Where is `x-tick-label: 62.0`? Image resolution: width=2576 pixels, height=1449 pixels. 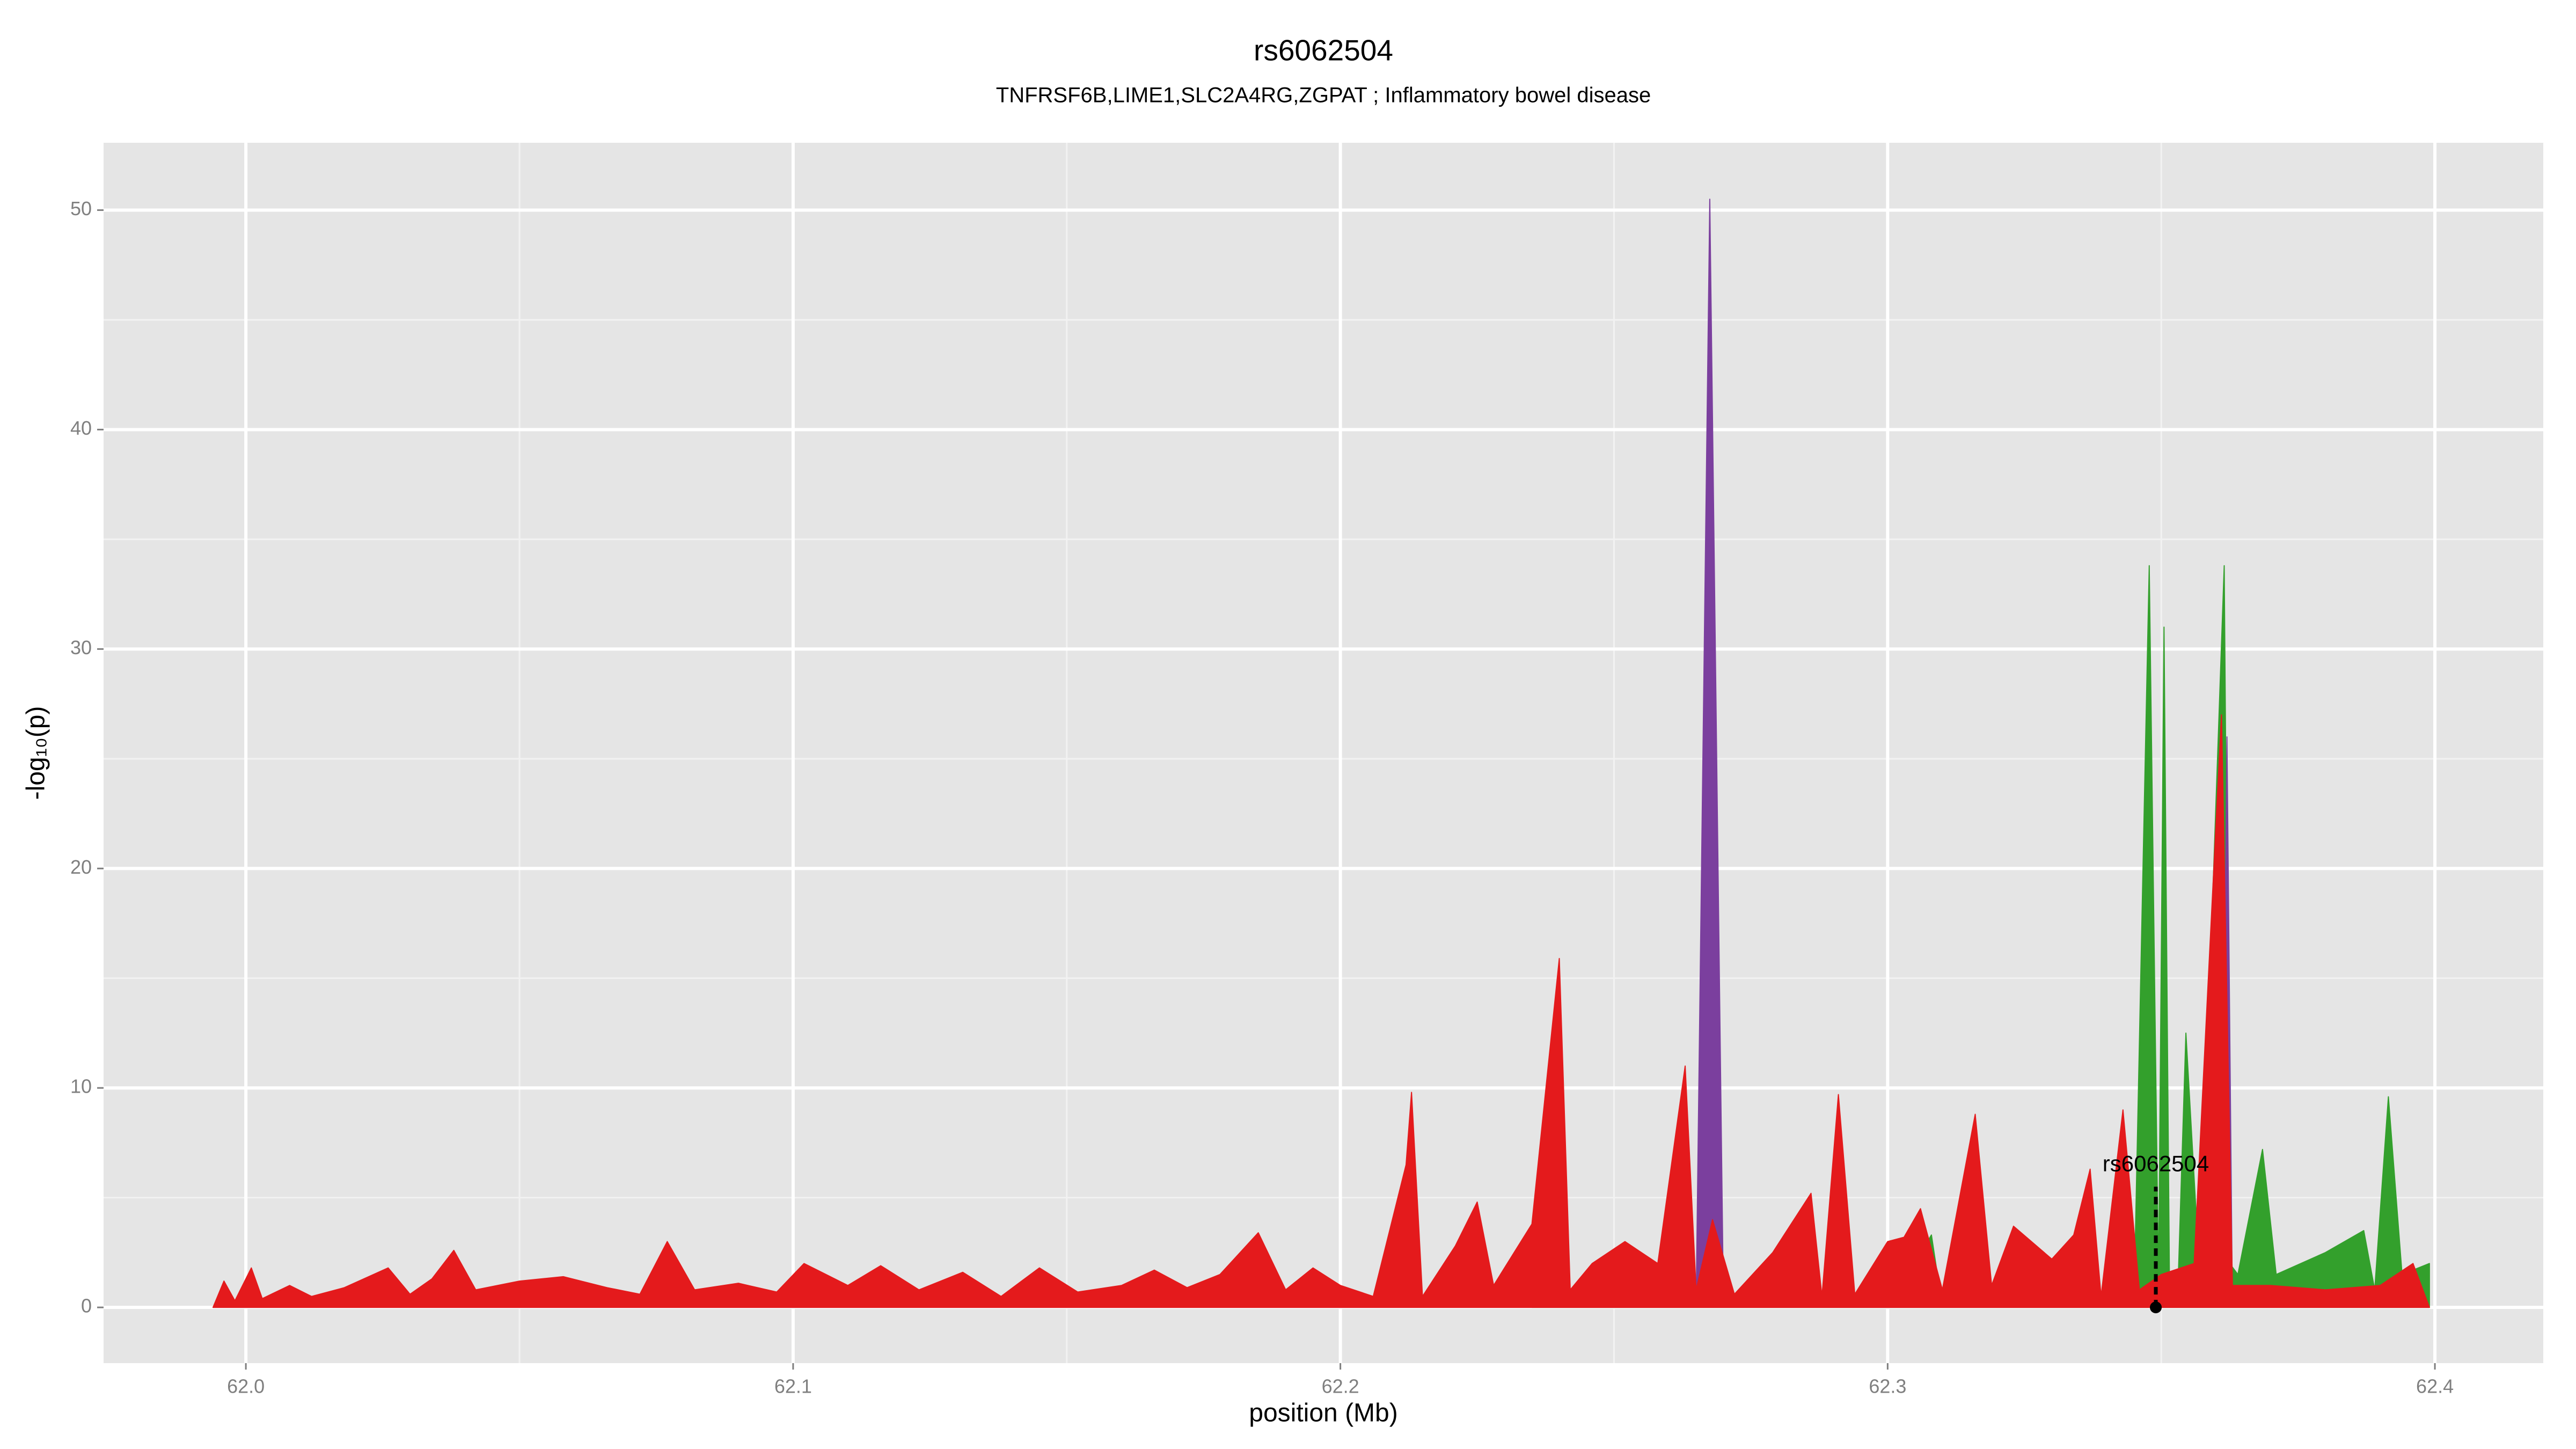
x-tick-label: 62.0 is located at coordinates (246, 1386).